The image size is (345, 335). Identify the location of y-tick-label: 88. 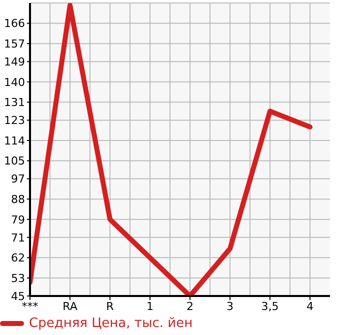
(18, 199).